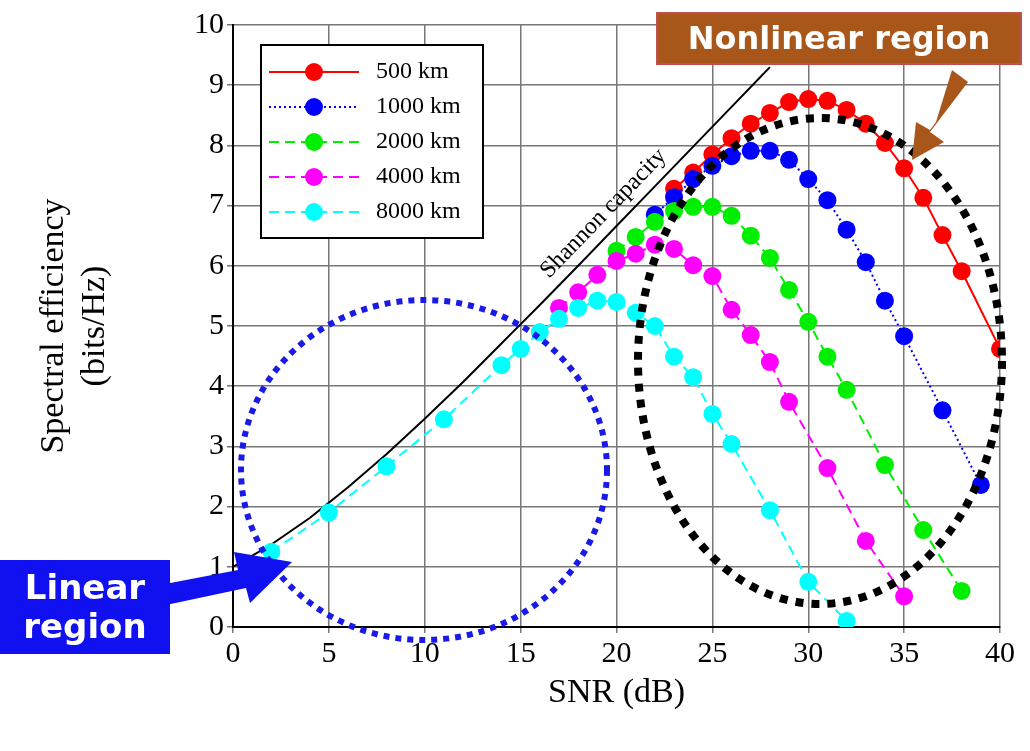 The height and width of the screenshot is (751, 1030). What do you see at coordinates (73, 326) in the screenshot?
I see `y-axis-title: Spectral efficiency (bits/Hz)` at bounding box center [73, 326].